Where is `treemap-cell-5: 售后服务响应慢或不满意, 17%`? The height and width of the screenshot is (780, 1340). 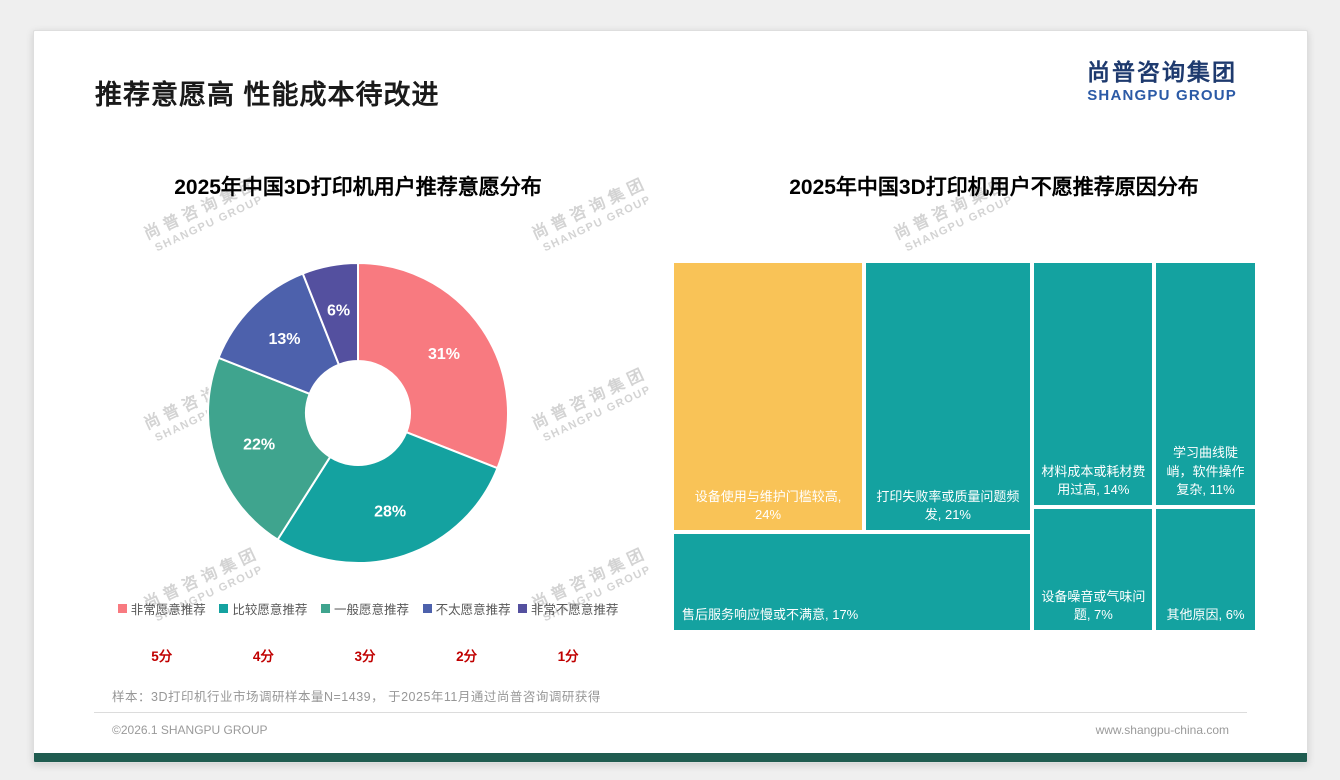
treemap-cell-5: 售后服务响应慢或不满意, 17% is located at coordinates (852, 581).